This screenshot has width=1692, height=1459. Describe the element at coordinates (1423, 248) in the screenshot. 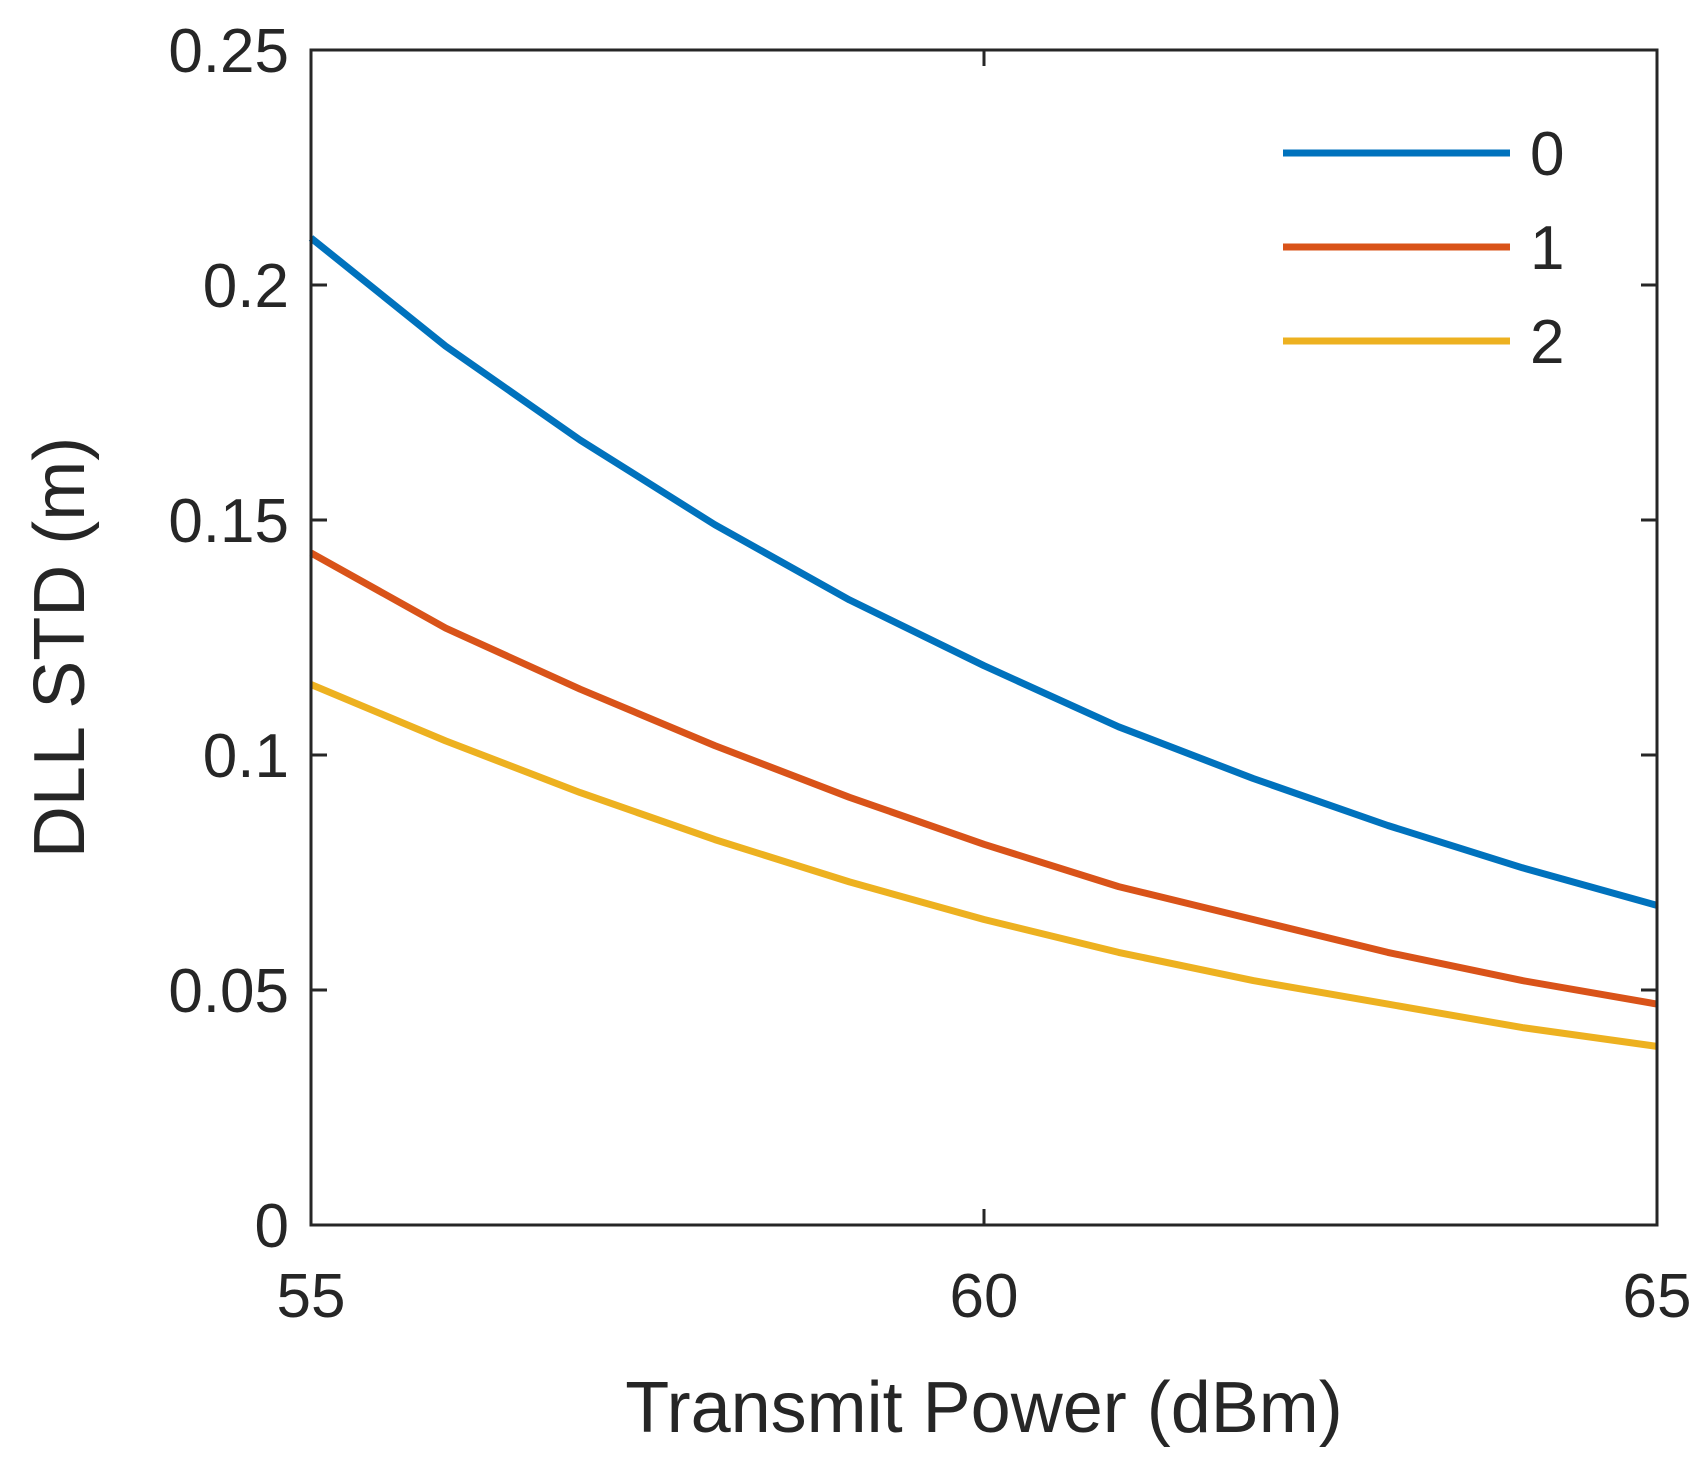

I see `legend: 0 1 2` at that location.